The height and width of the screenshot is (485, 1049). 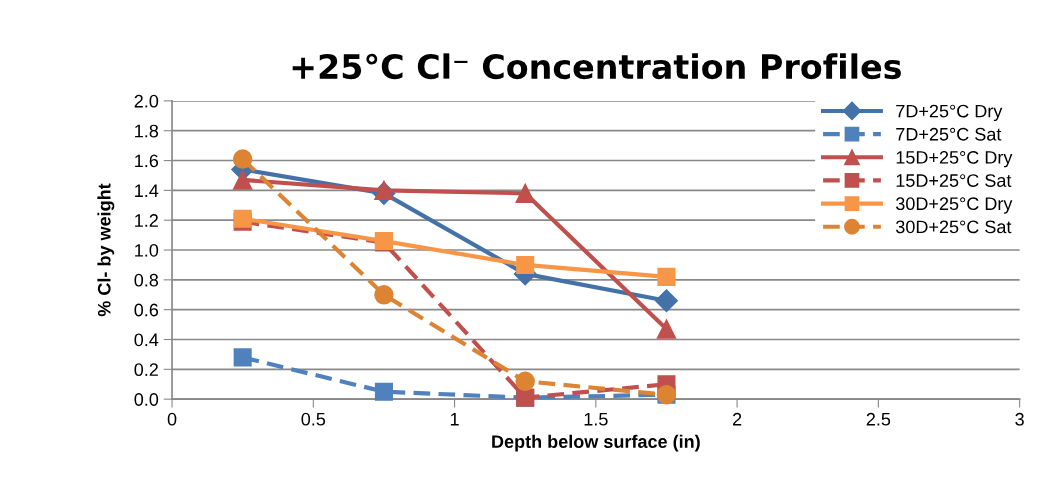 What do you see at coordinates (954, 180) in the screenshot?
I see `legend-label: 15D+25°C Sat` at bounding box center [954, 180].